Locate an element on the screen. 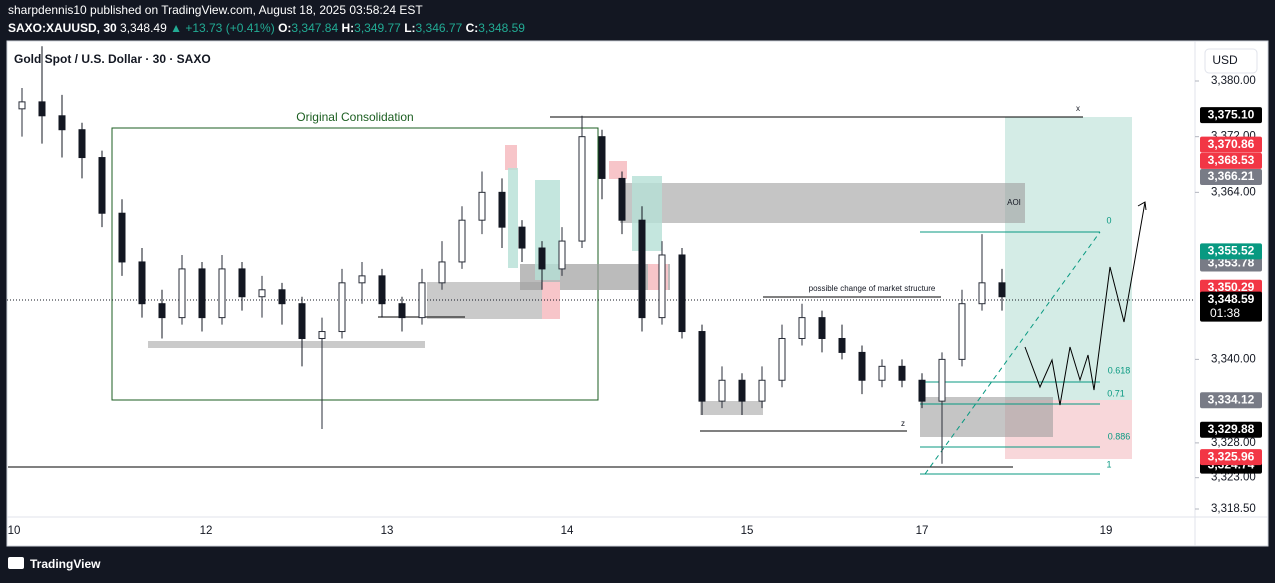 The image size is (1275, 583). annotation: x is located at coordinates (1078, 108).